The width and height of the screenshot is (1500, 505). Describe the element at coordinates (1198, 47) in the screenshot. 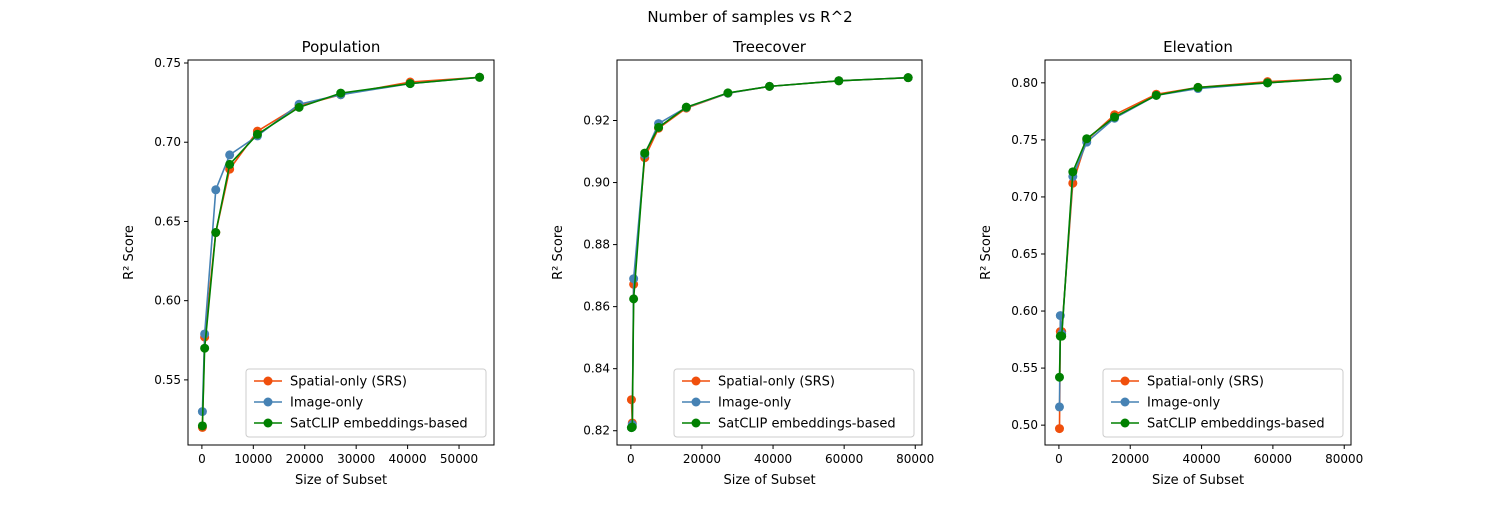

I see `subplot-title: Elevation` at that location.